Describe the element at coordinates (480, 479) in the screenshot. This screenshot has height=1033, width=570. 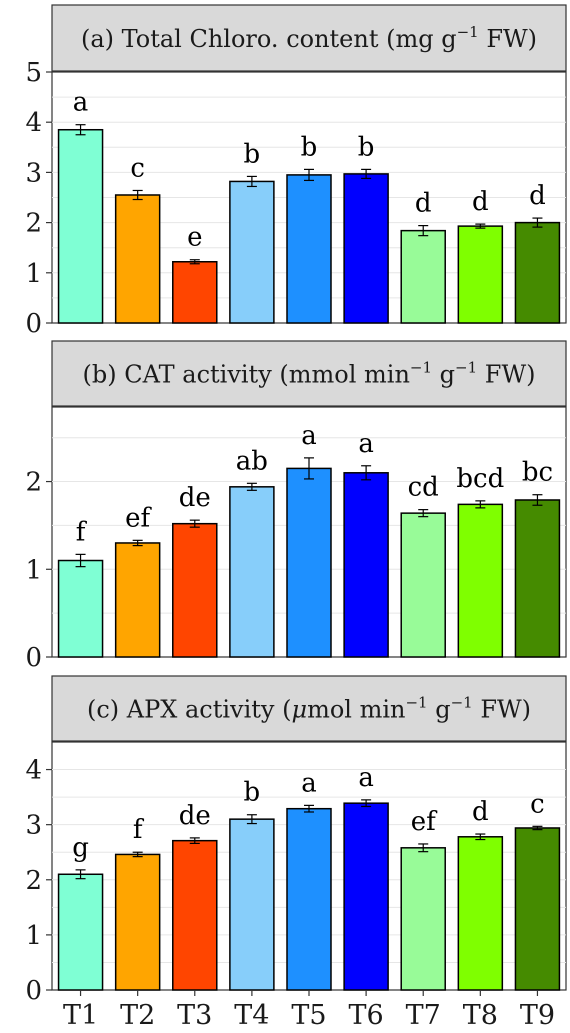
I see `significance-letter: bcd` at that location.